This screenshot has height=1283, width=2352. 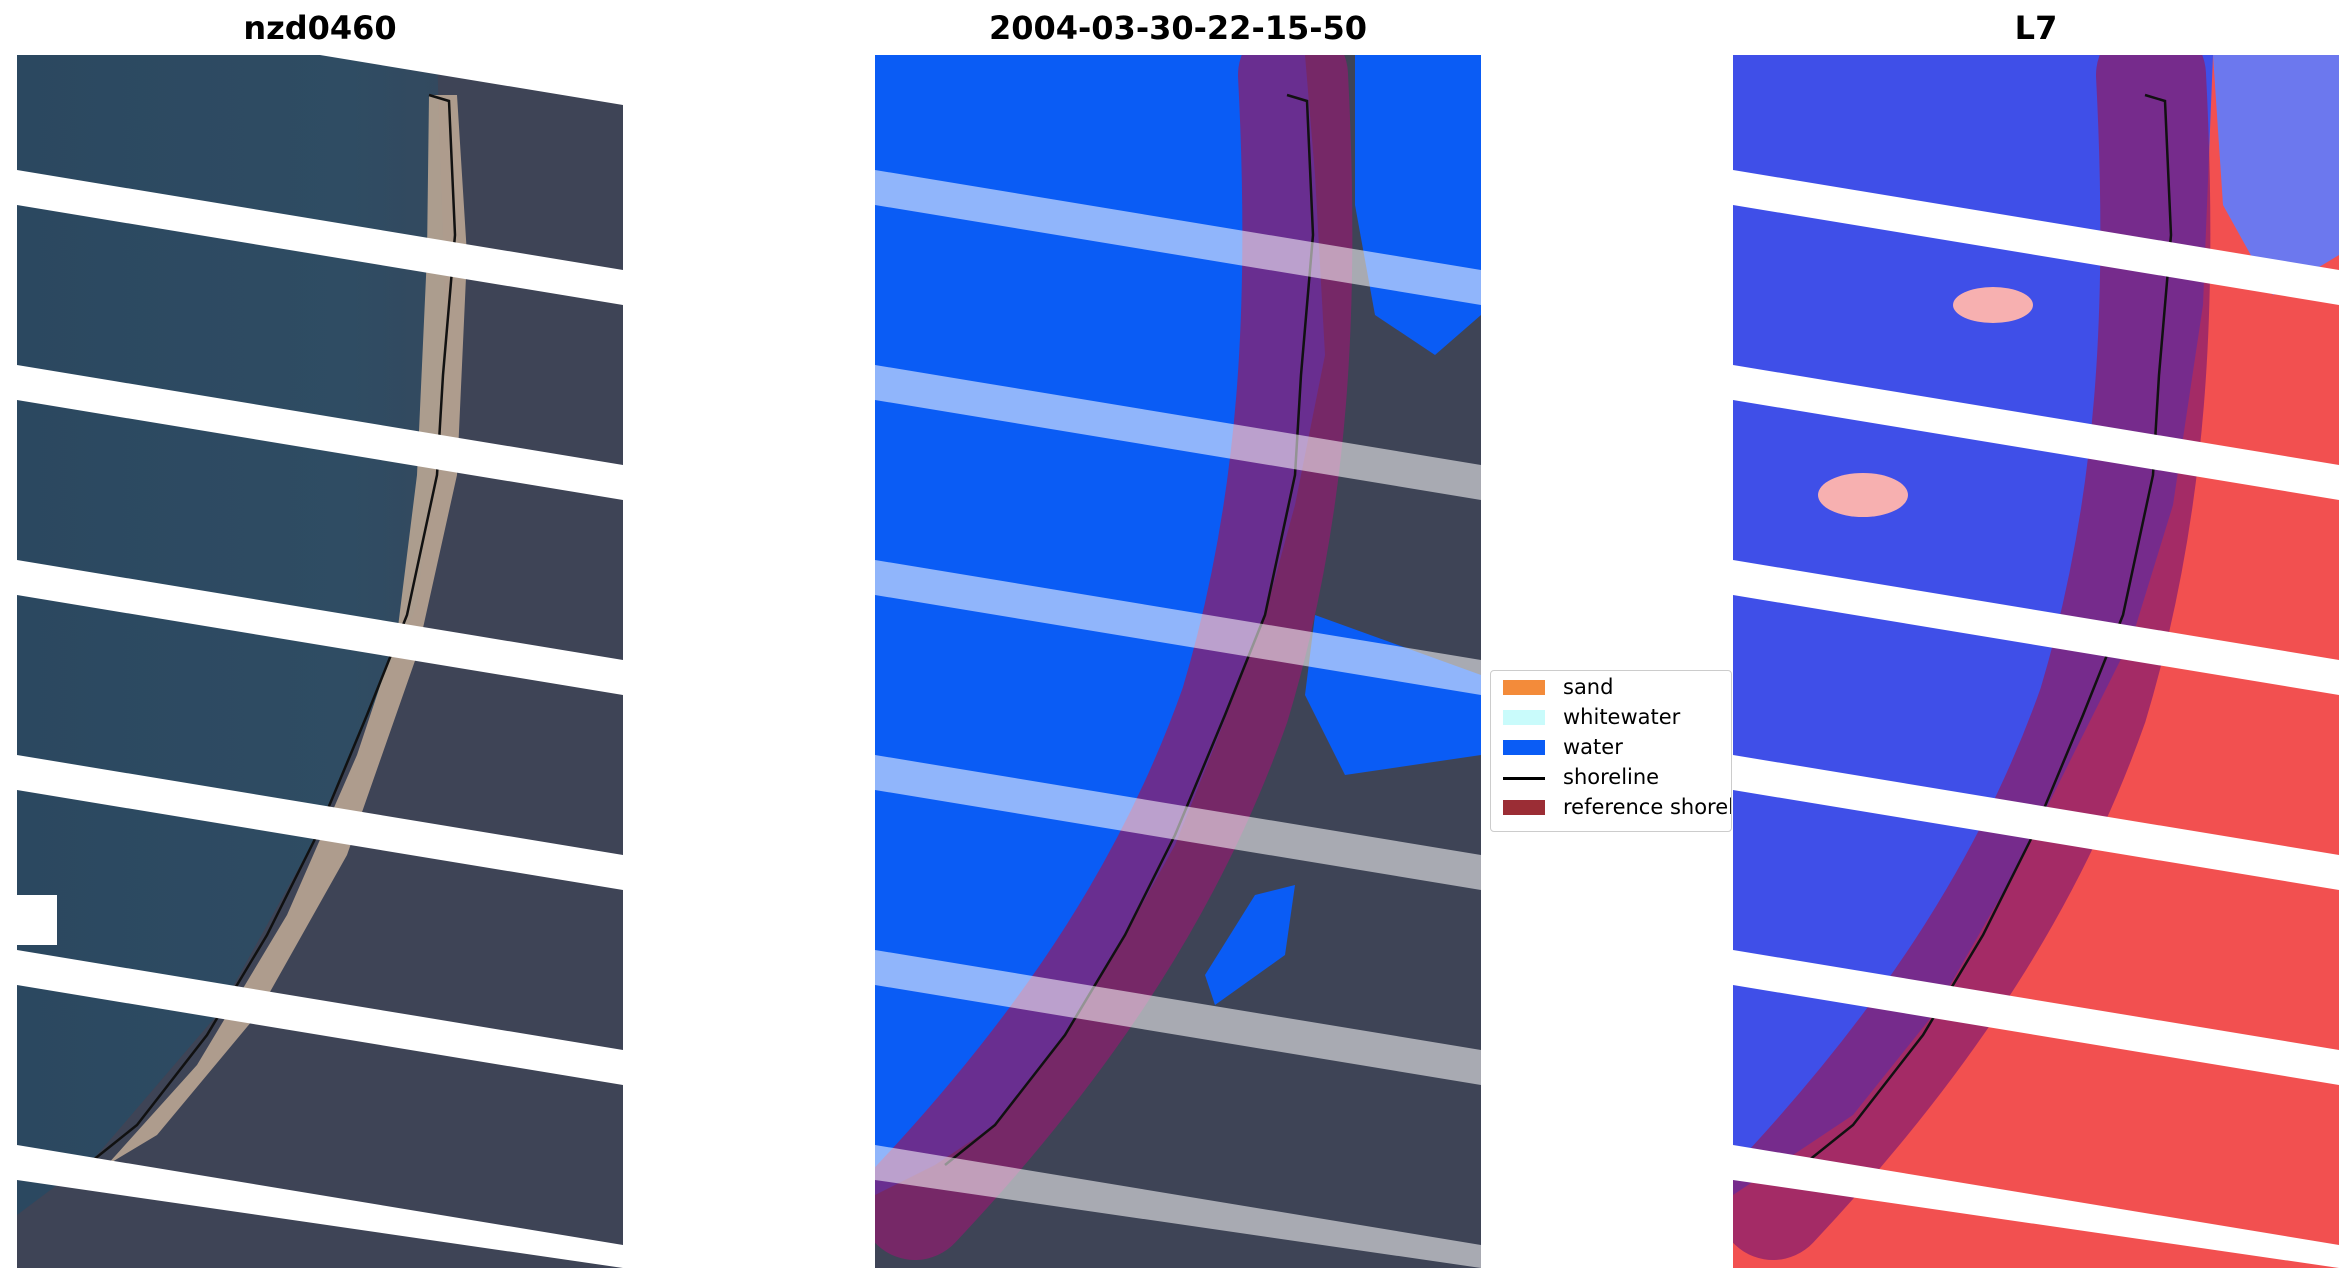 What do you see at coordinates (1250, 945) in the screenshot?
I see `classified-water-inlet` at bounding box center [1250, 945].